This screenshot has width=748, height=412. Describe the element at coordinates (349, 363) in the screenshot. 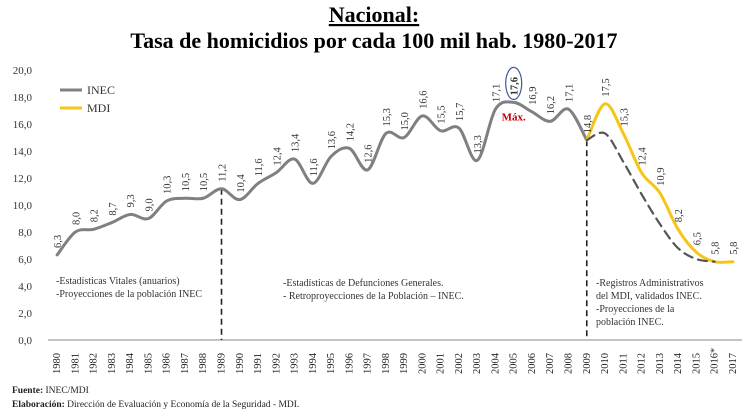

I see `x-tick-label: 1996` at that location.